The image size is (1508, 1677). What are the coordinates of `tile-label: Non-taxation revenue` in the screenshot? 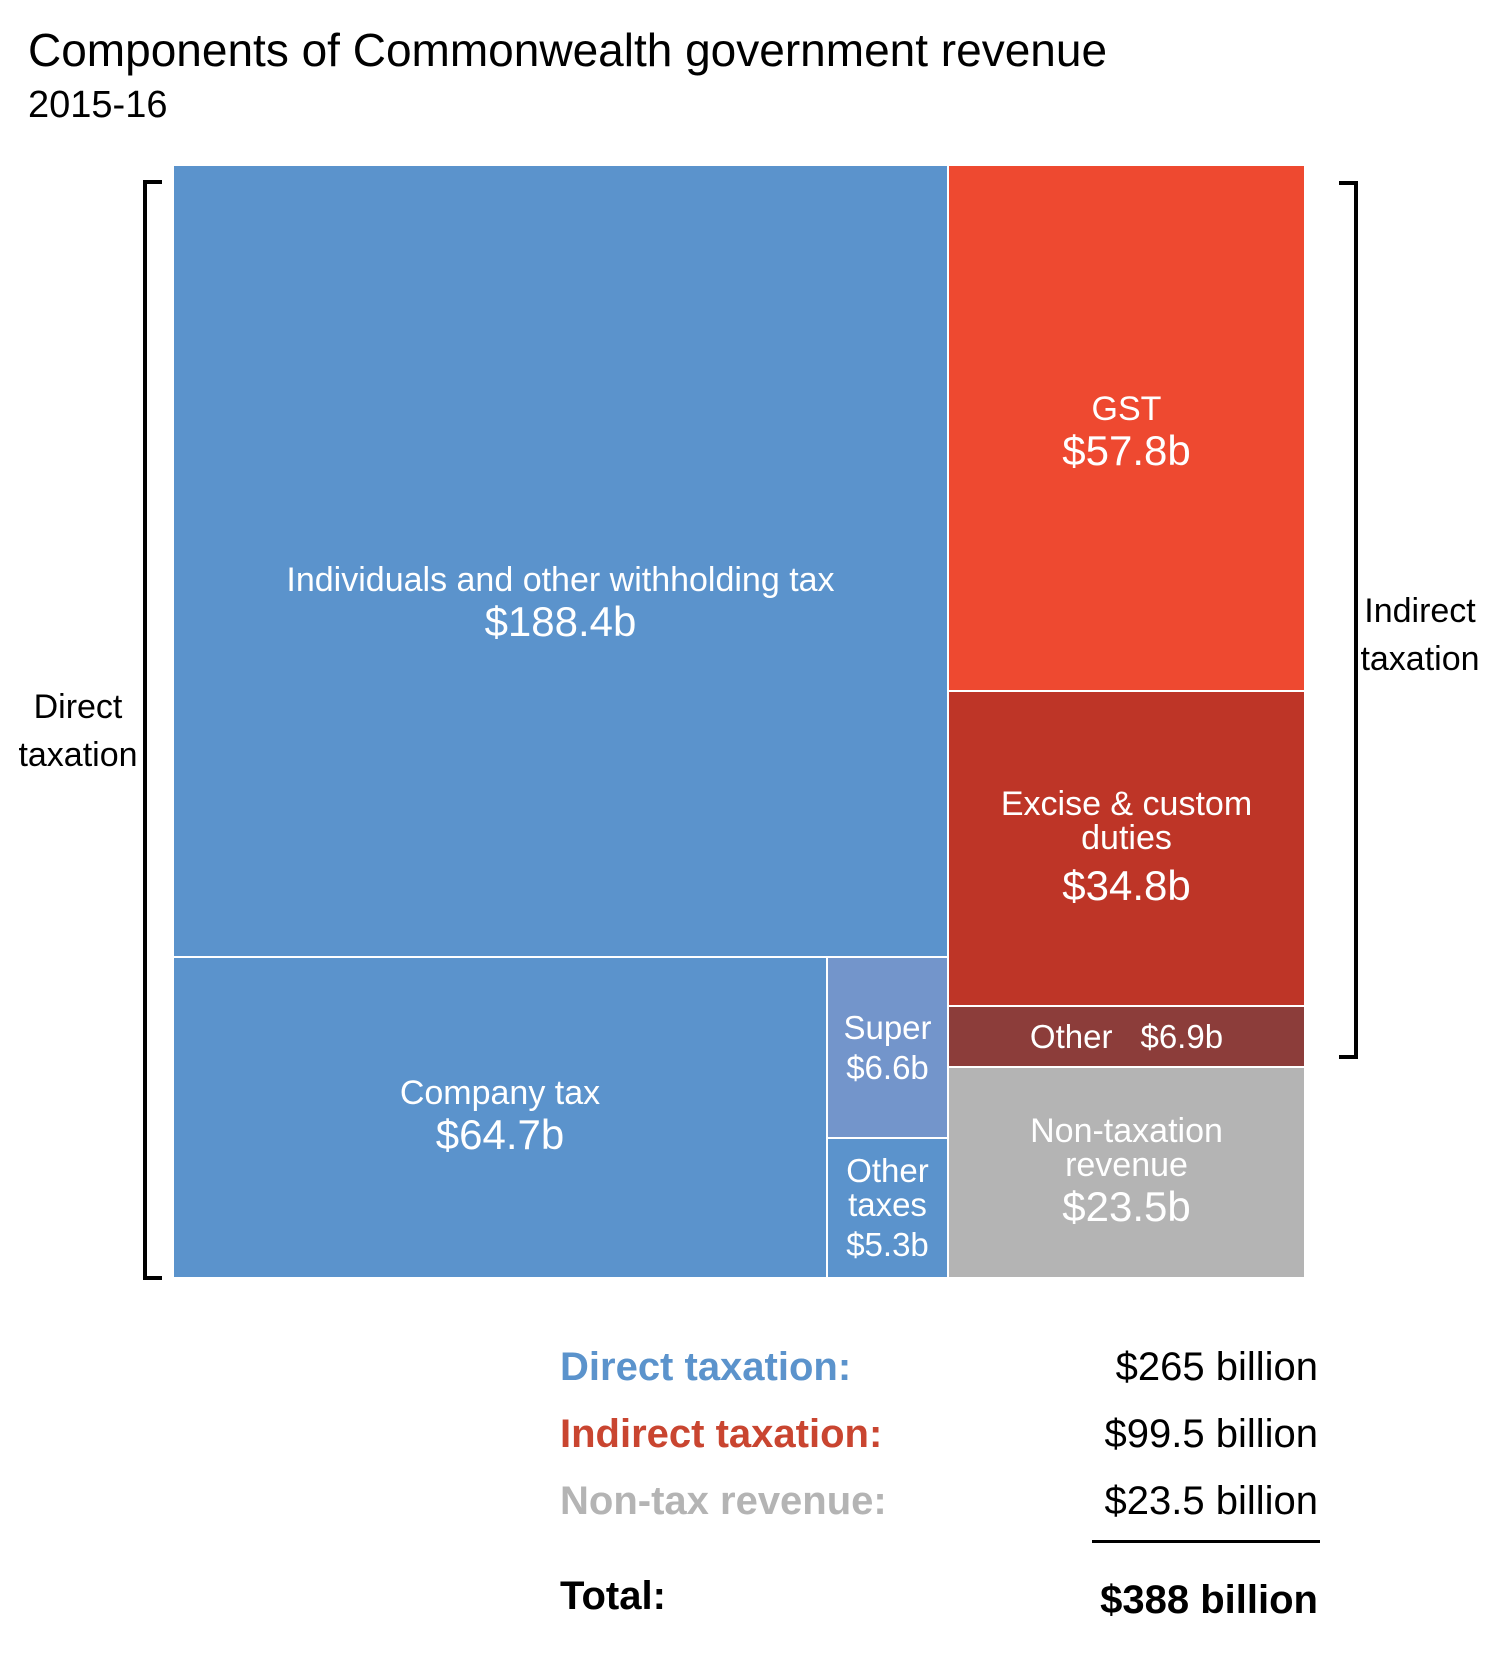 It's located at (1126, 1147).